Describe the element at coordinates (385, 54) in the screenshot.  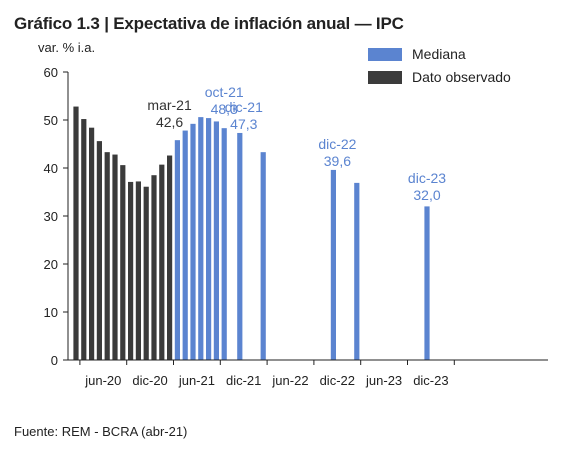
I see `legend-mediana-swatch` at that location.